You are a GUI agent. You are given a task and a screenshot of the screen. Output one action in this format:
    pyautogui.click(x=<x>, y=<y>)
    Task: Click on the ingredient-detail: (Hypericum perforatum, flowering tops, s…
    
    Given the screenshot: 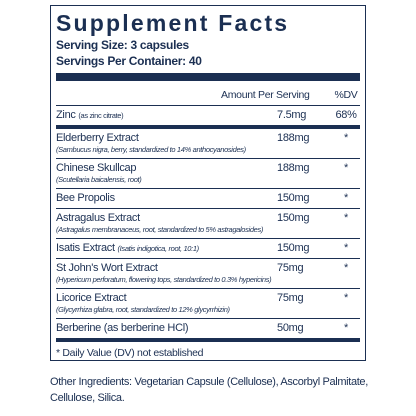 What is the action you would take?
    pyautogui.click(x=164, y=279)
    